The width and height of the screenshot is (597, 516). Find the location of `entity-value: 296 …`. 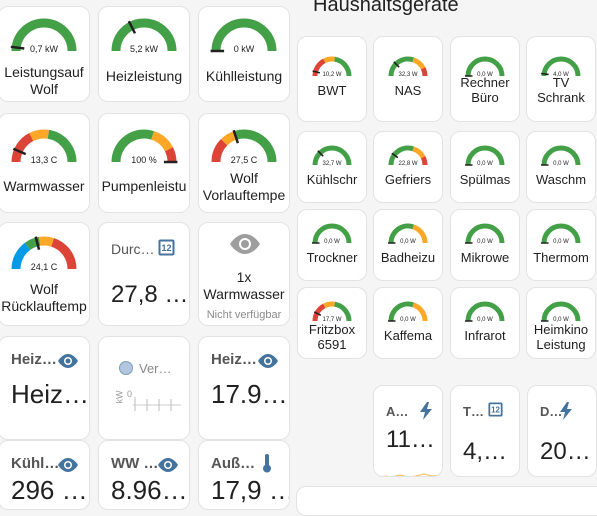

entity-value: 296 … is located at coordinates (49, 490).